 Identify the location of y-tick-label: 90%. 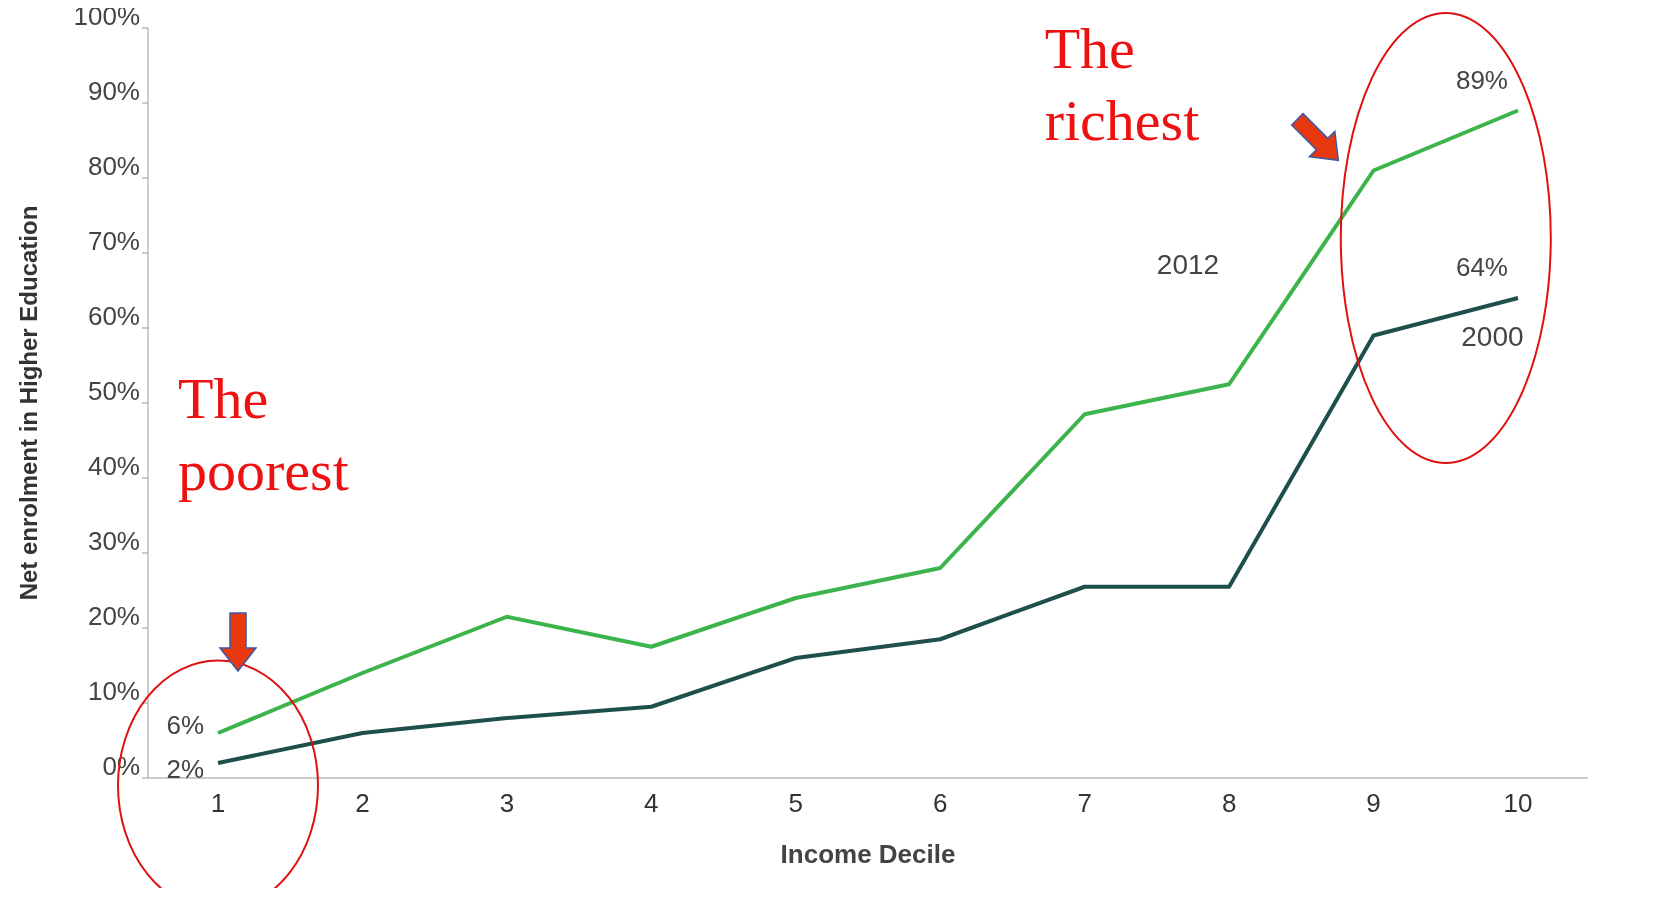
(113, 91).